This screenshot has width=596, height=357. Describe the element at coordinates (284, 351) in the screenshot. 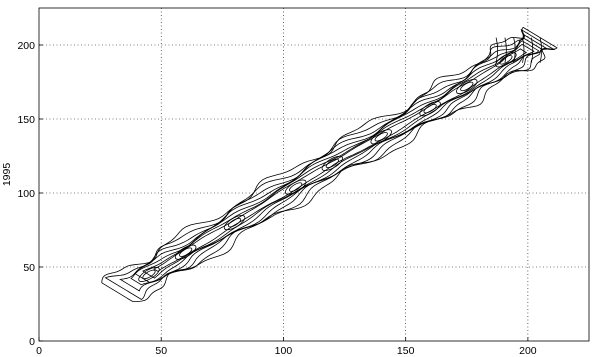

I see `x-tick-label: 100` at that location.